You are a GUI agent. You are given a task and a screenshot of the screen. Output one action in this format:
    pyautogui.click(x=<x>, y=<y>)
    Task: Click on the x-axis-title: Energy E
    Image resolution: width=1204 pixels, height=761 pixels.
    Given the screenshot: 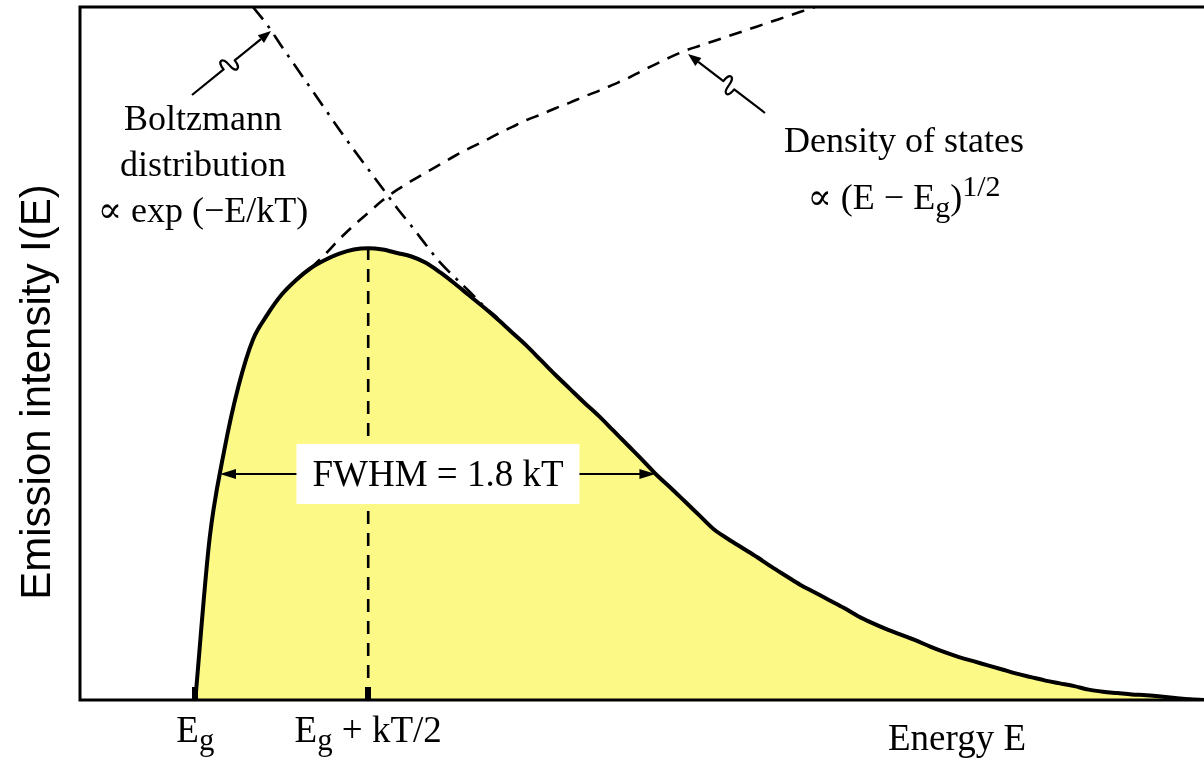 What is the action you would take?
    pyautogui.click(x=957, y=738)
    